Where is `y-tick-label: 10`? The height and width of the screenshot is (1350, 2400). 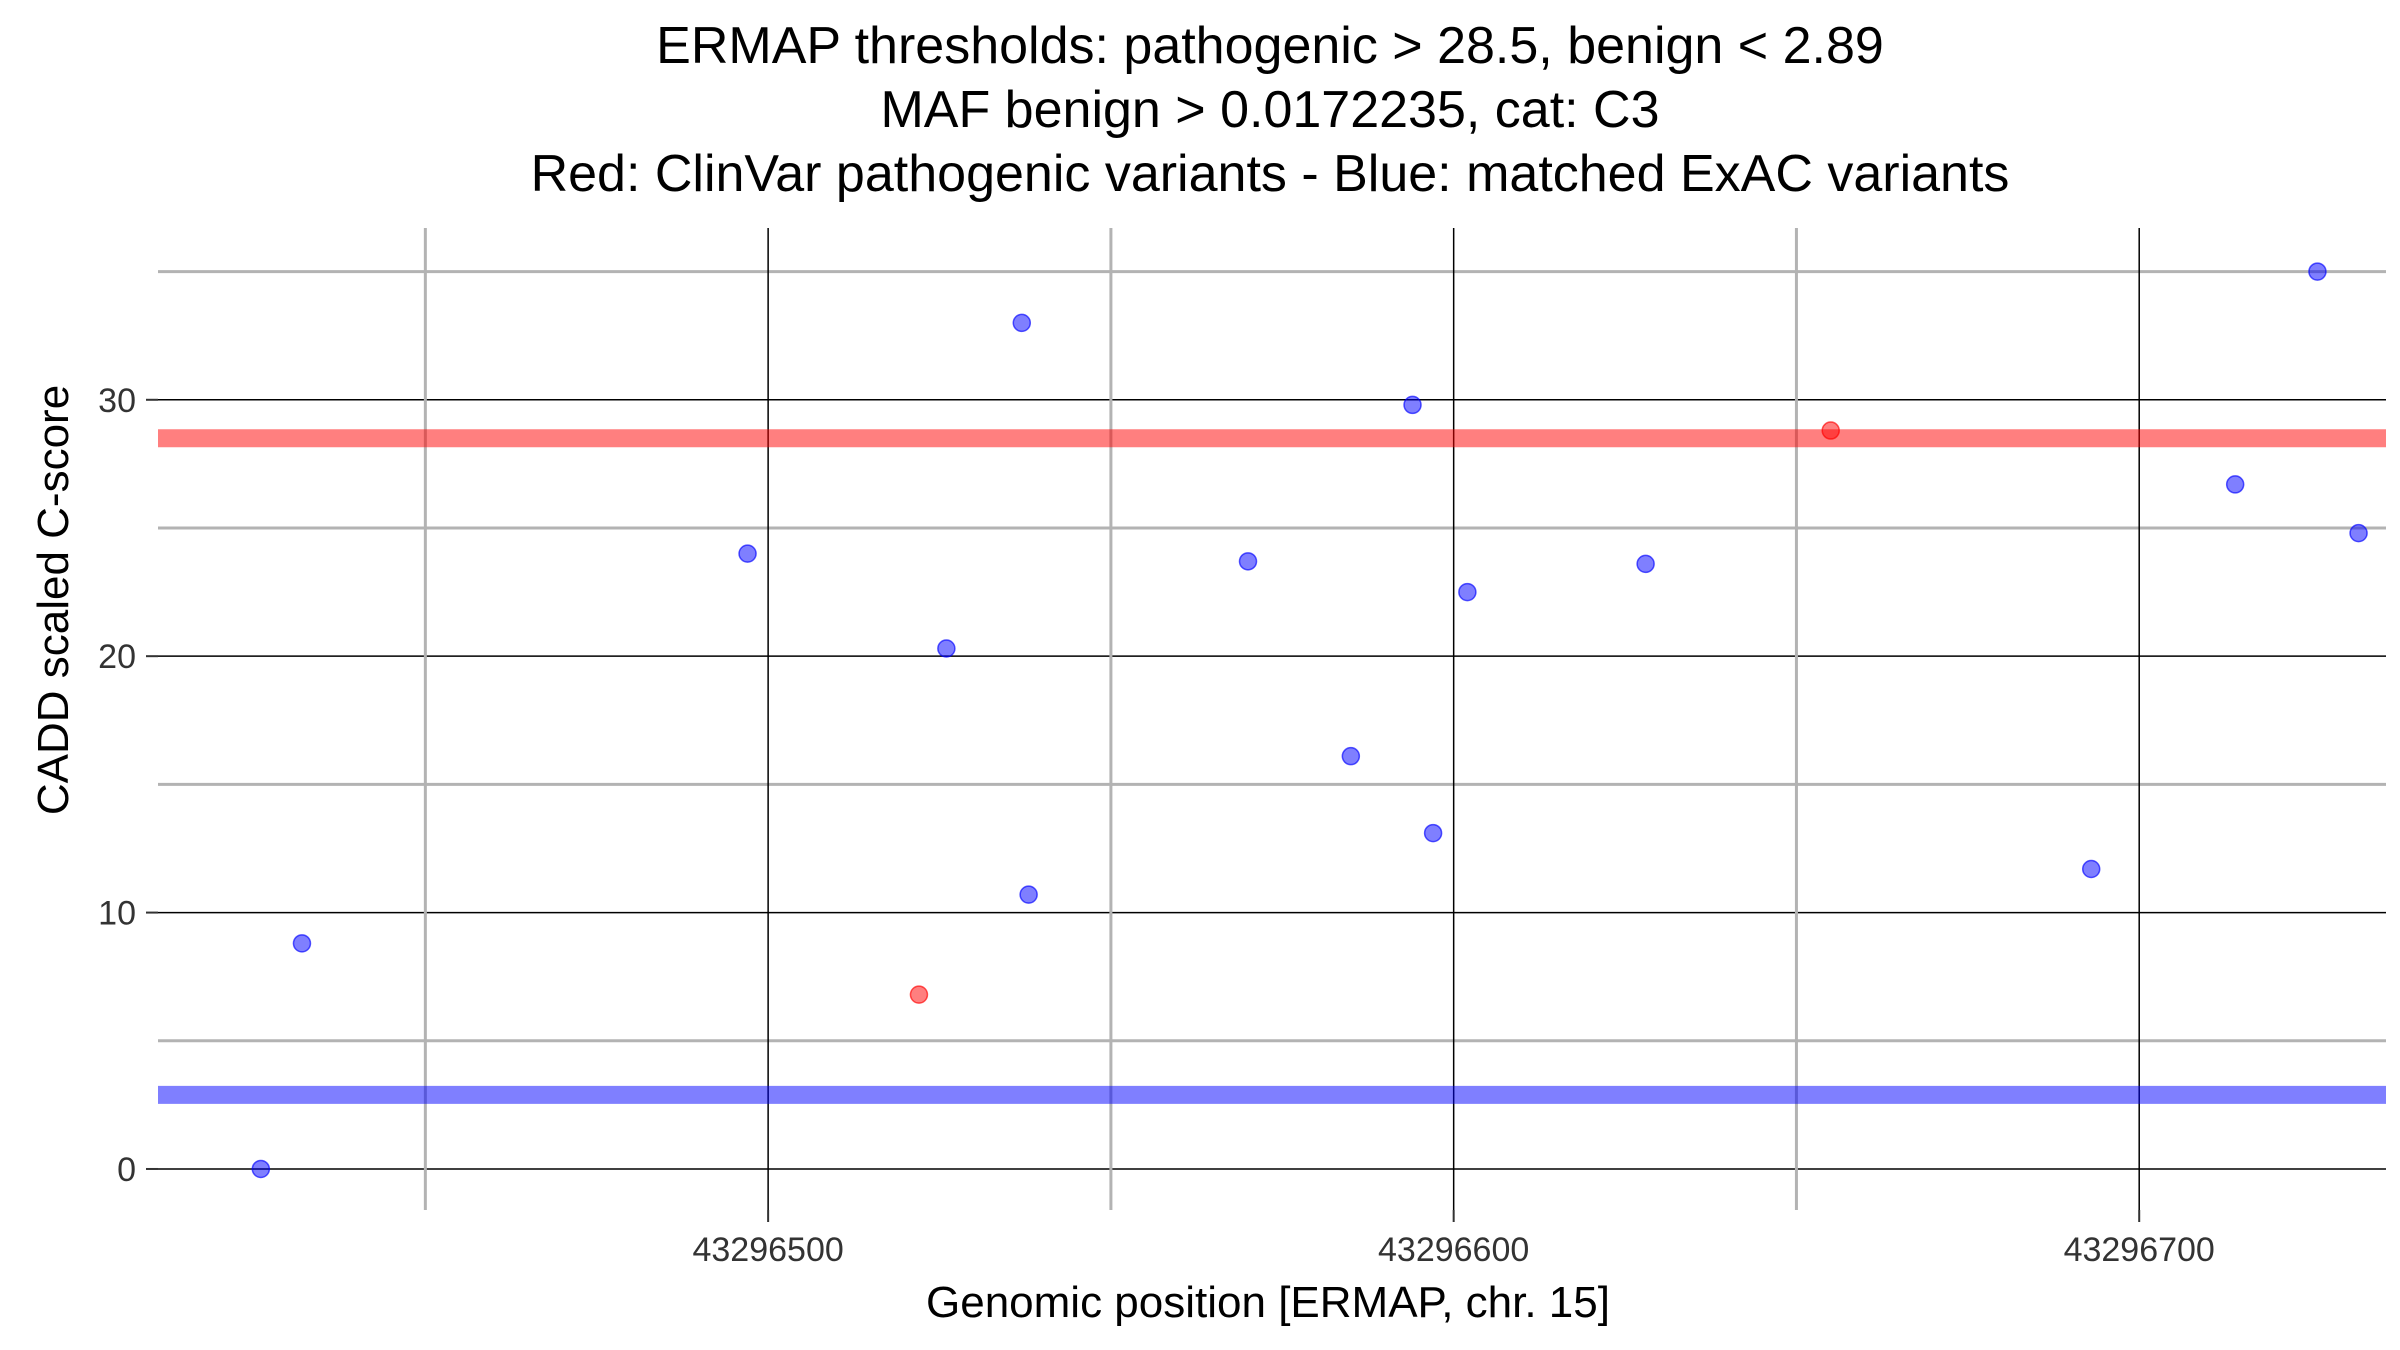 y-tick-label: 10 is located at coordinates (117, 914).